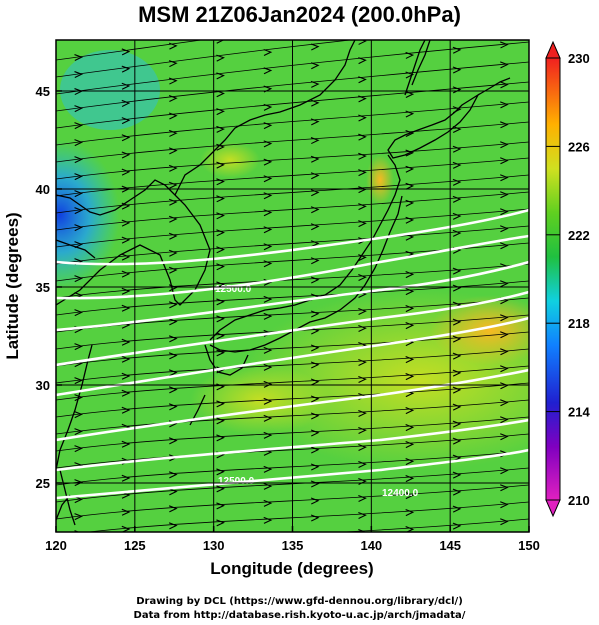 The height and width of the screenshot is (625, 599). Describe the element at coordinates (553, 508) in the screenshot. I see `colorbar-min-triangle` at that location.